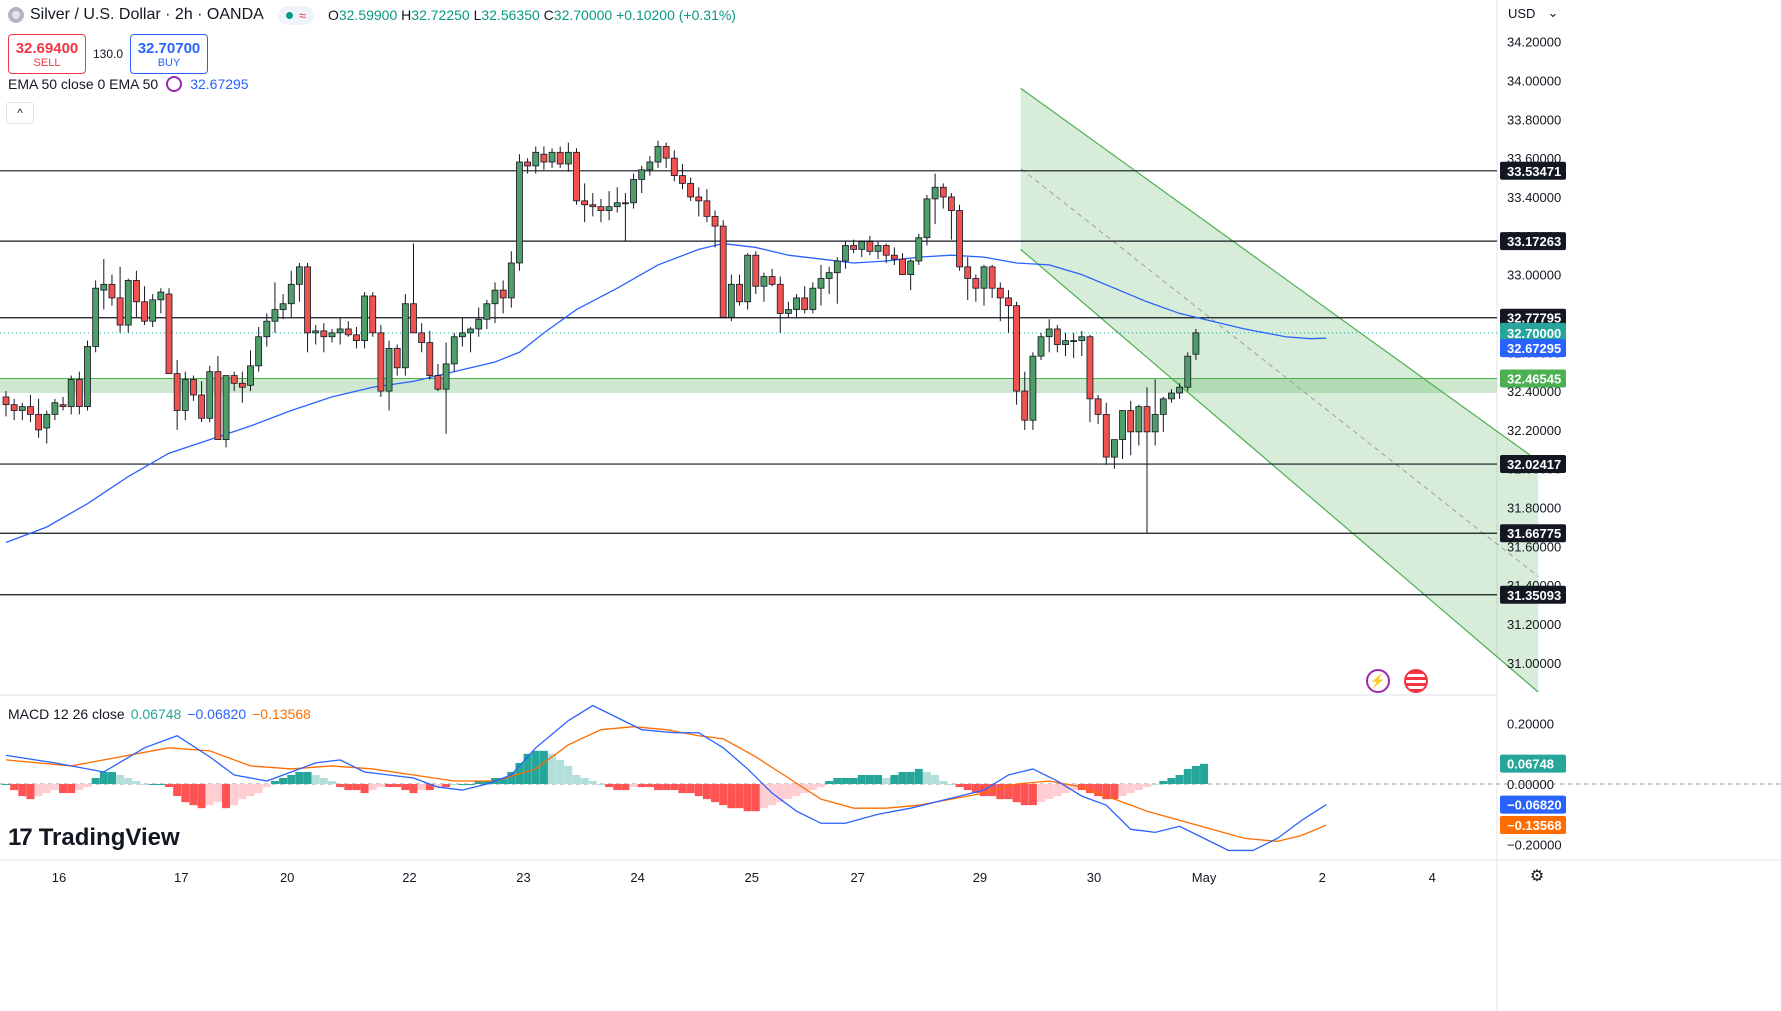  What do you see at coordinates (1533, 13) in the screenshot?
I see `currency-selector: USD ⌄` at bounding box center [1533, 13].